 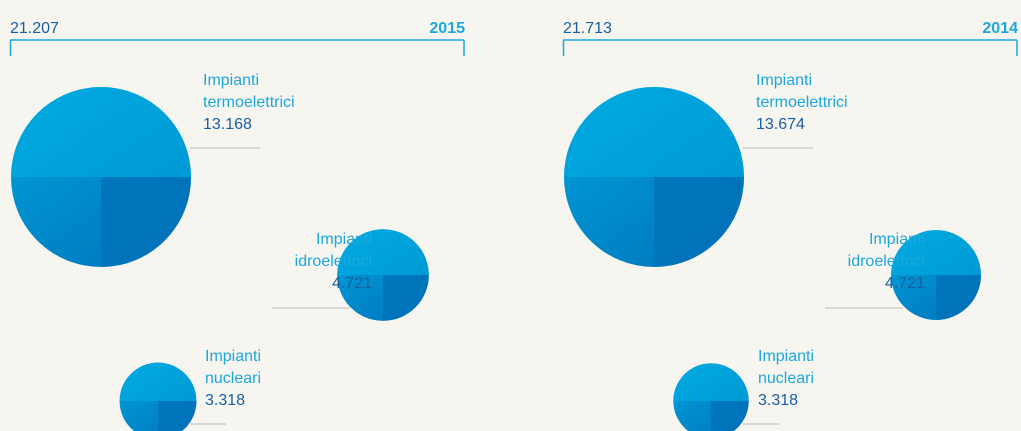 I want to click on total: 21.207, so click(x=34, y=28).